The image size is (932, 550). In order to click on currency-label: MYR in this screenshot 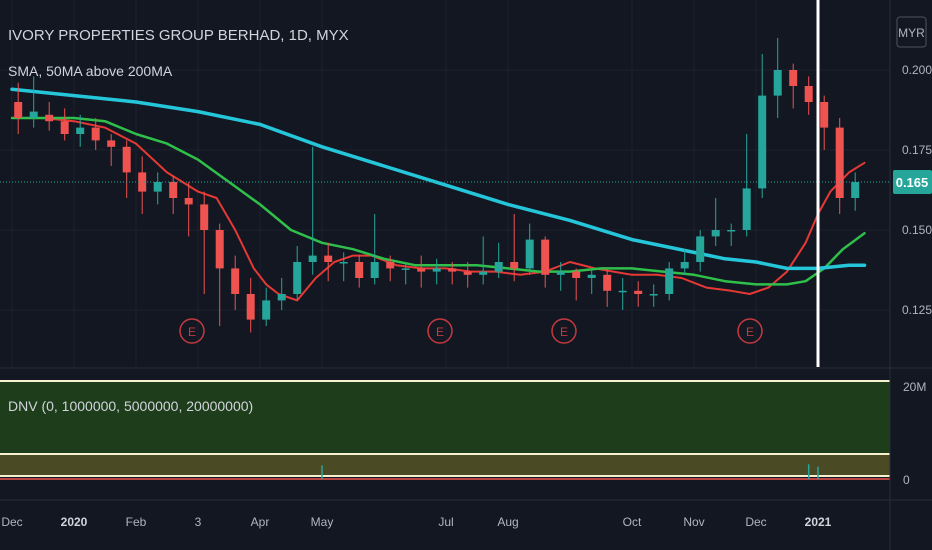, I will do `click(911, 33)`.